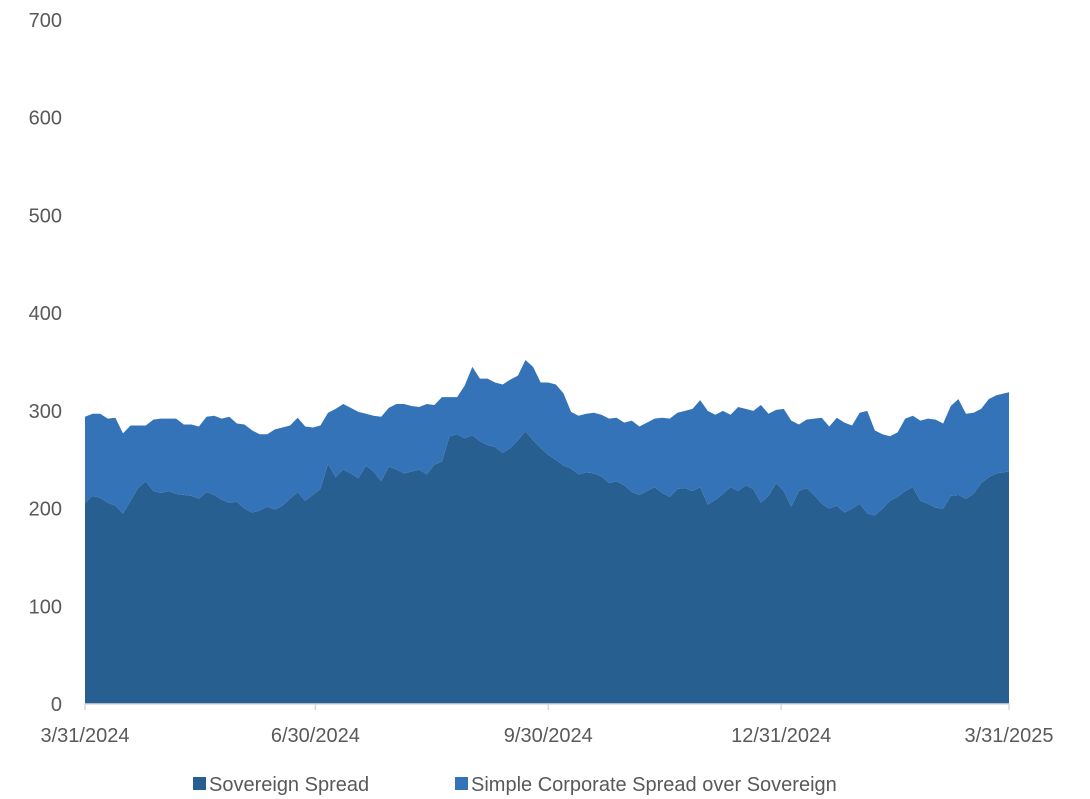 The height and width of the screenshot is (799, 1090). I want to click on x-tick-label: 3/31/2025, so click(1009, 736).